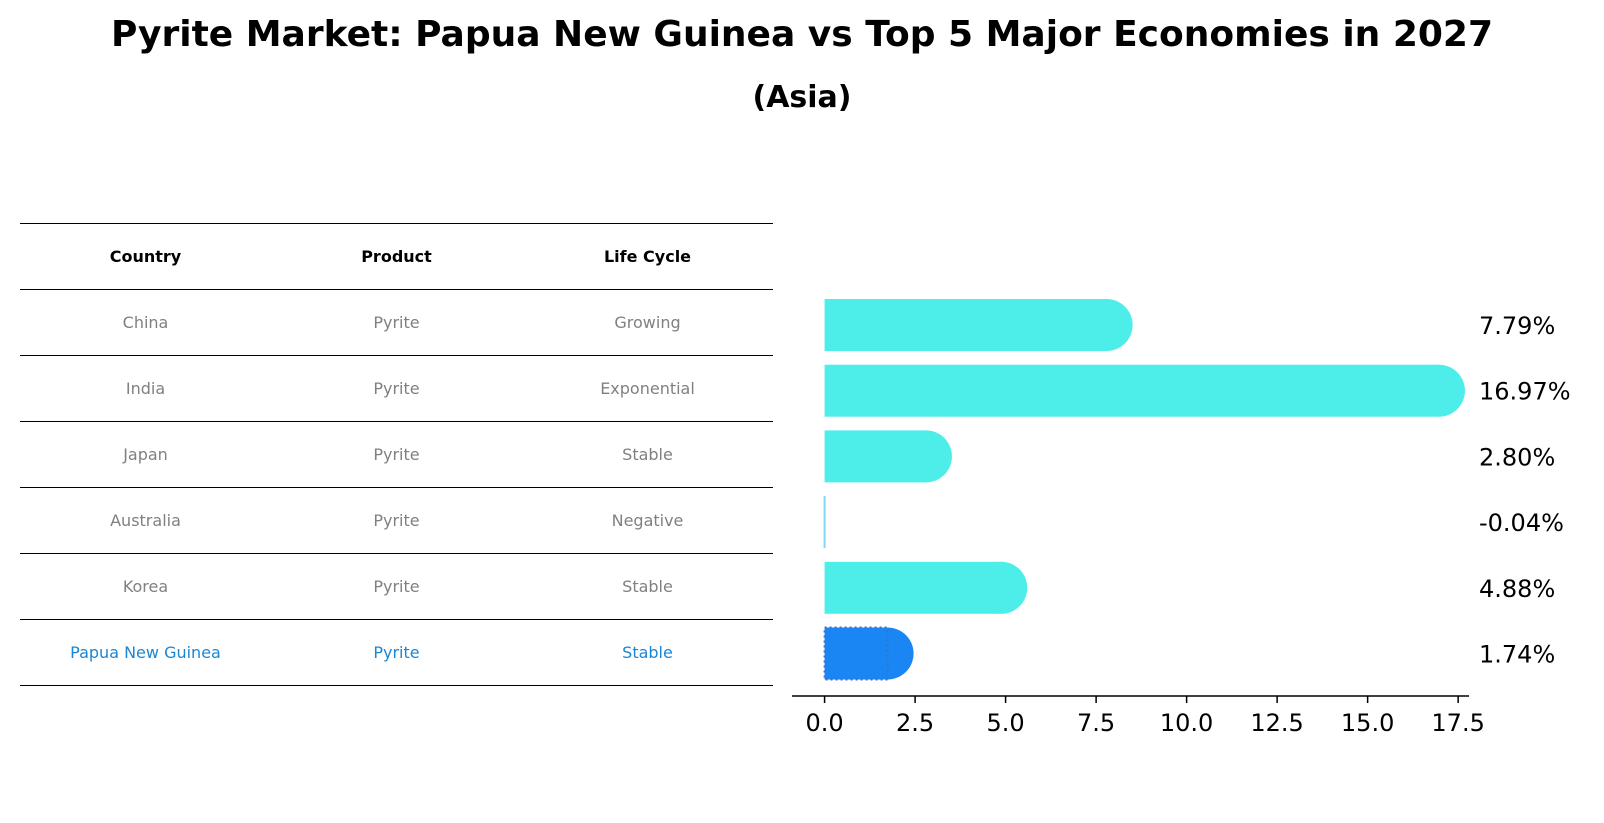 Image resolution: width=1604 pixels, height=823 pixels. Describe the element at coordinates (145, 256) in the screenshot. I see `header-country: Country` at that location.